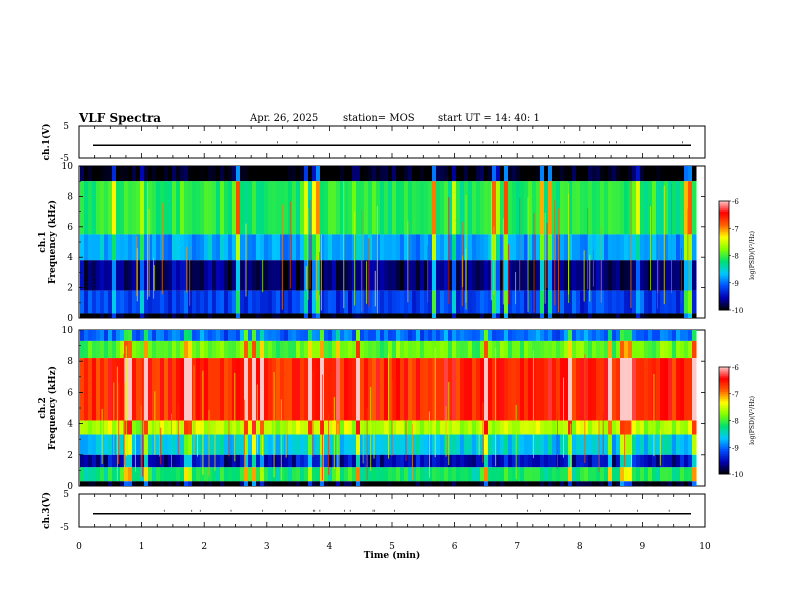  Describe the element at coordinates (735, 202) in the screenshot. I see `colorbar-tick-label: -6` at that location.